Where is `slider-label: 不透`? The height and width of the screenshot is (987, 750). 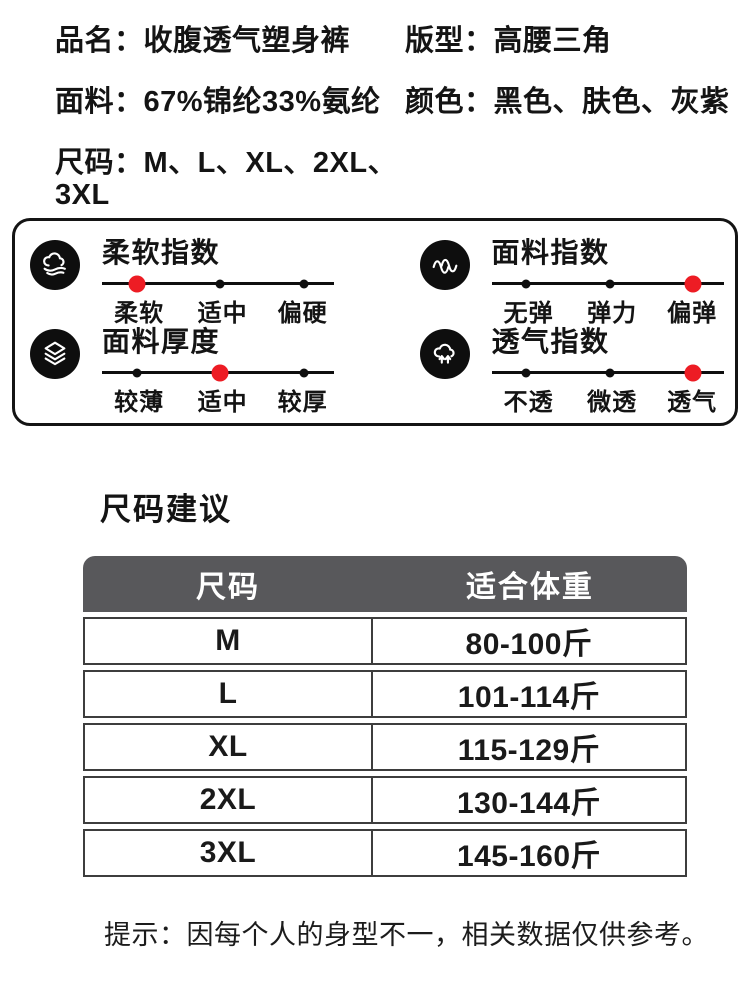 slider-label: 不透 is located at coordinates (528, 402).